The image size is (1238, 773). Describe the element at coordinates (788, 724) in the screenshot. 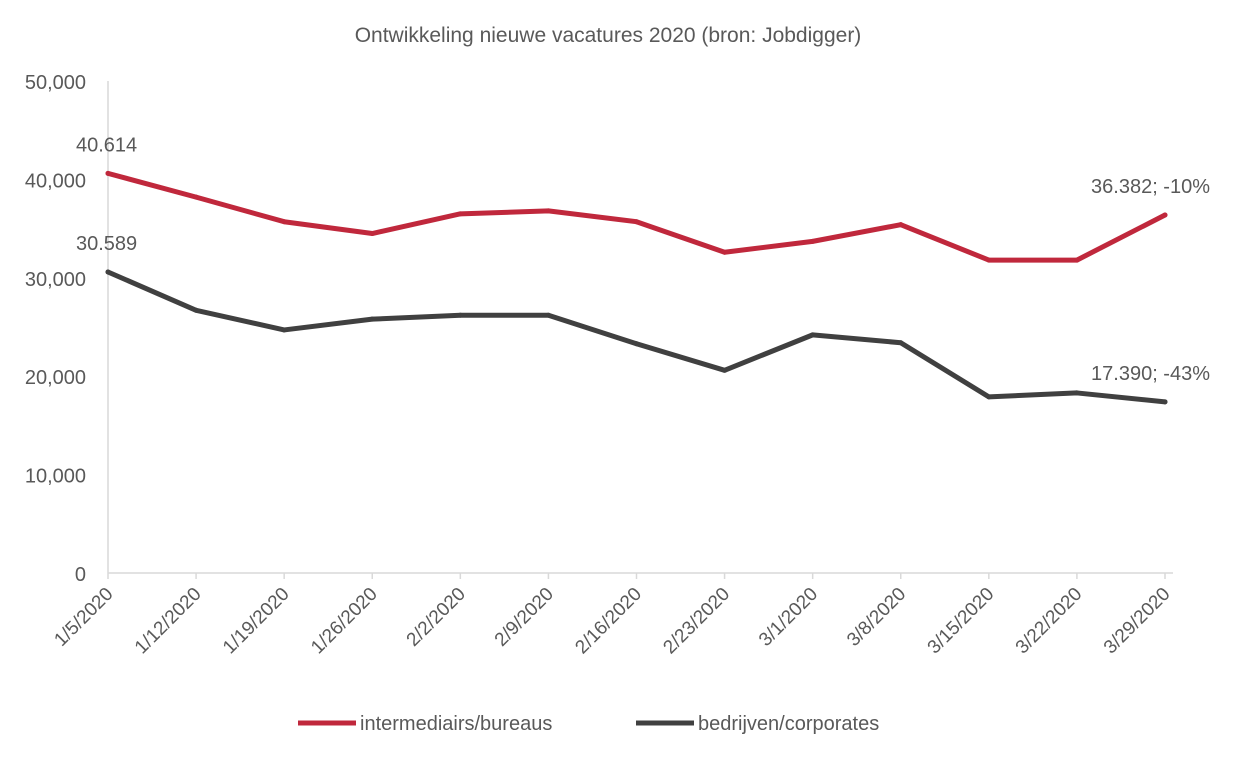

I see `legend-label: bedrijven/corporates` at that location.